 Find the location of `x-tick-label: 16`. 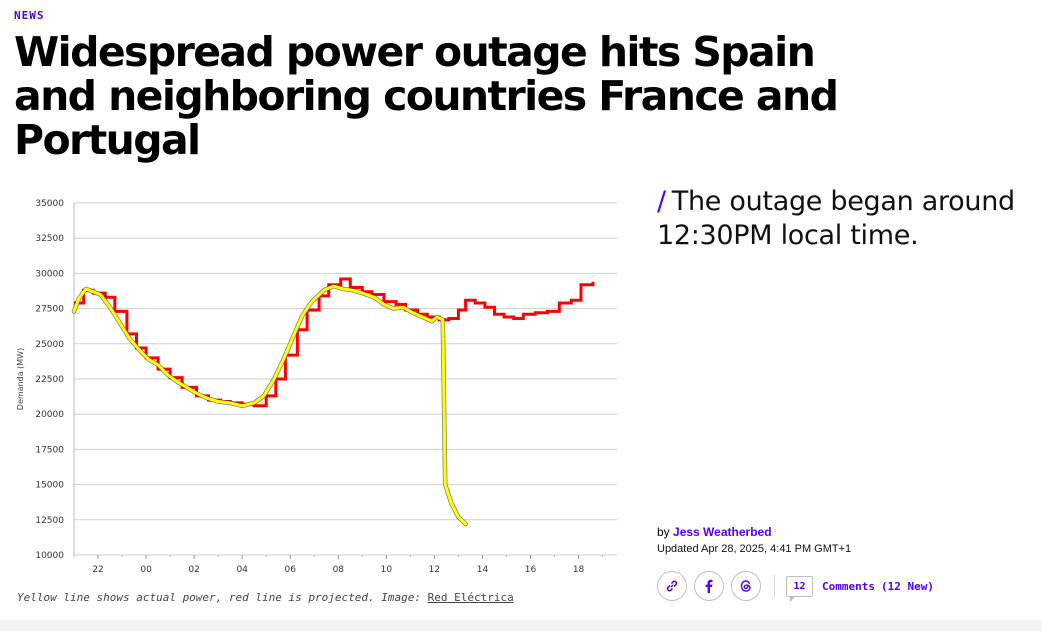

x-tick-label: 16 is located at coordinates (531, 569).